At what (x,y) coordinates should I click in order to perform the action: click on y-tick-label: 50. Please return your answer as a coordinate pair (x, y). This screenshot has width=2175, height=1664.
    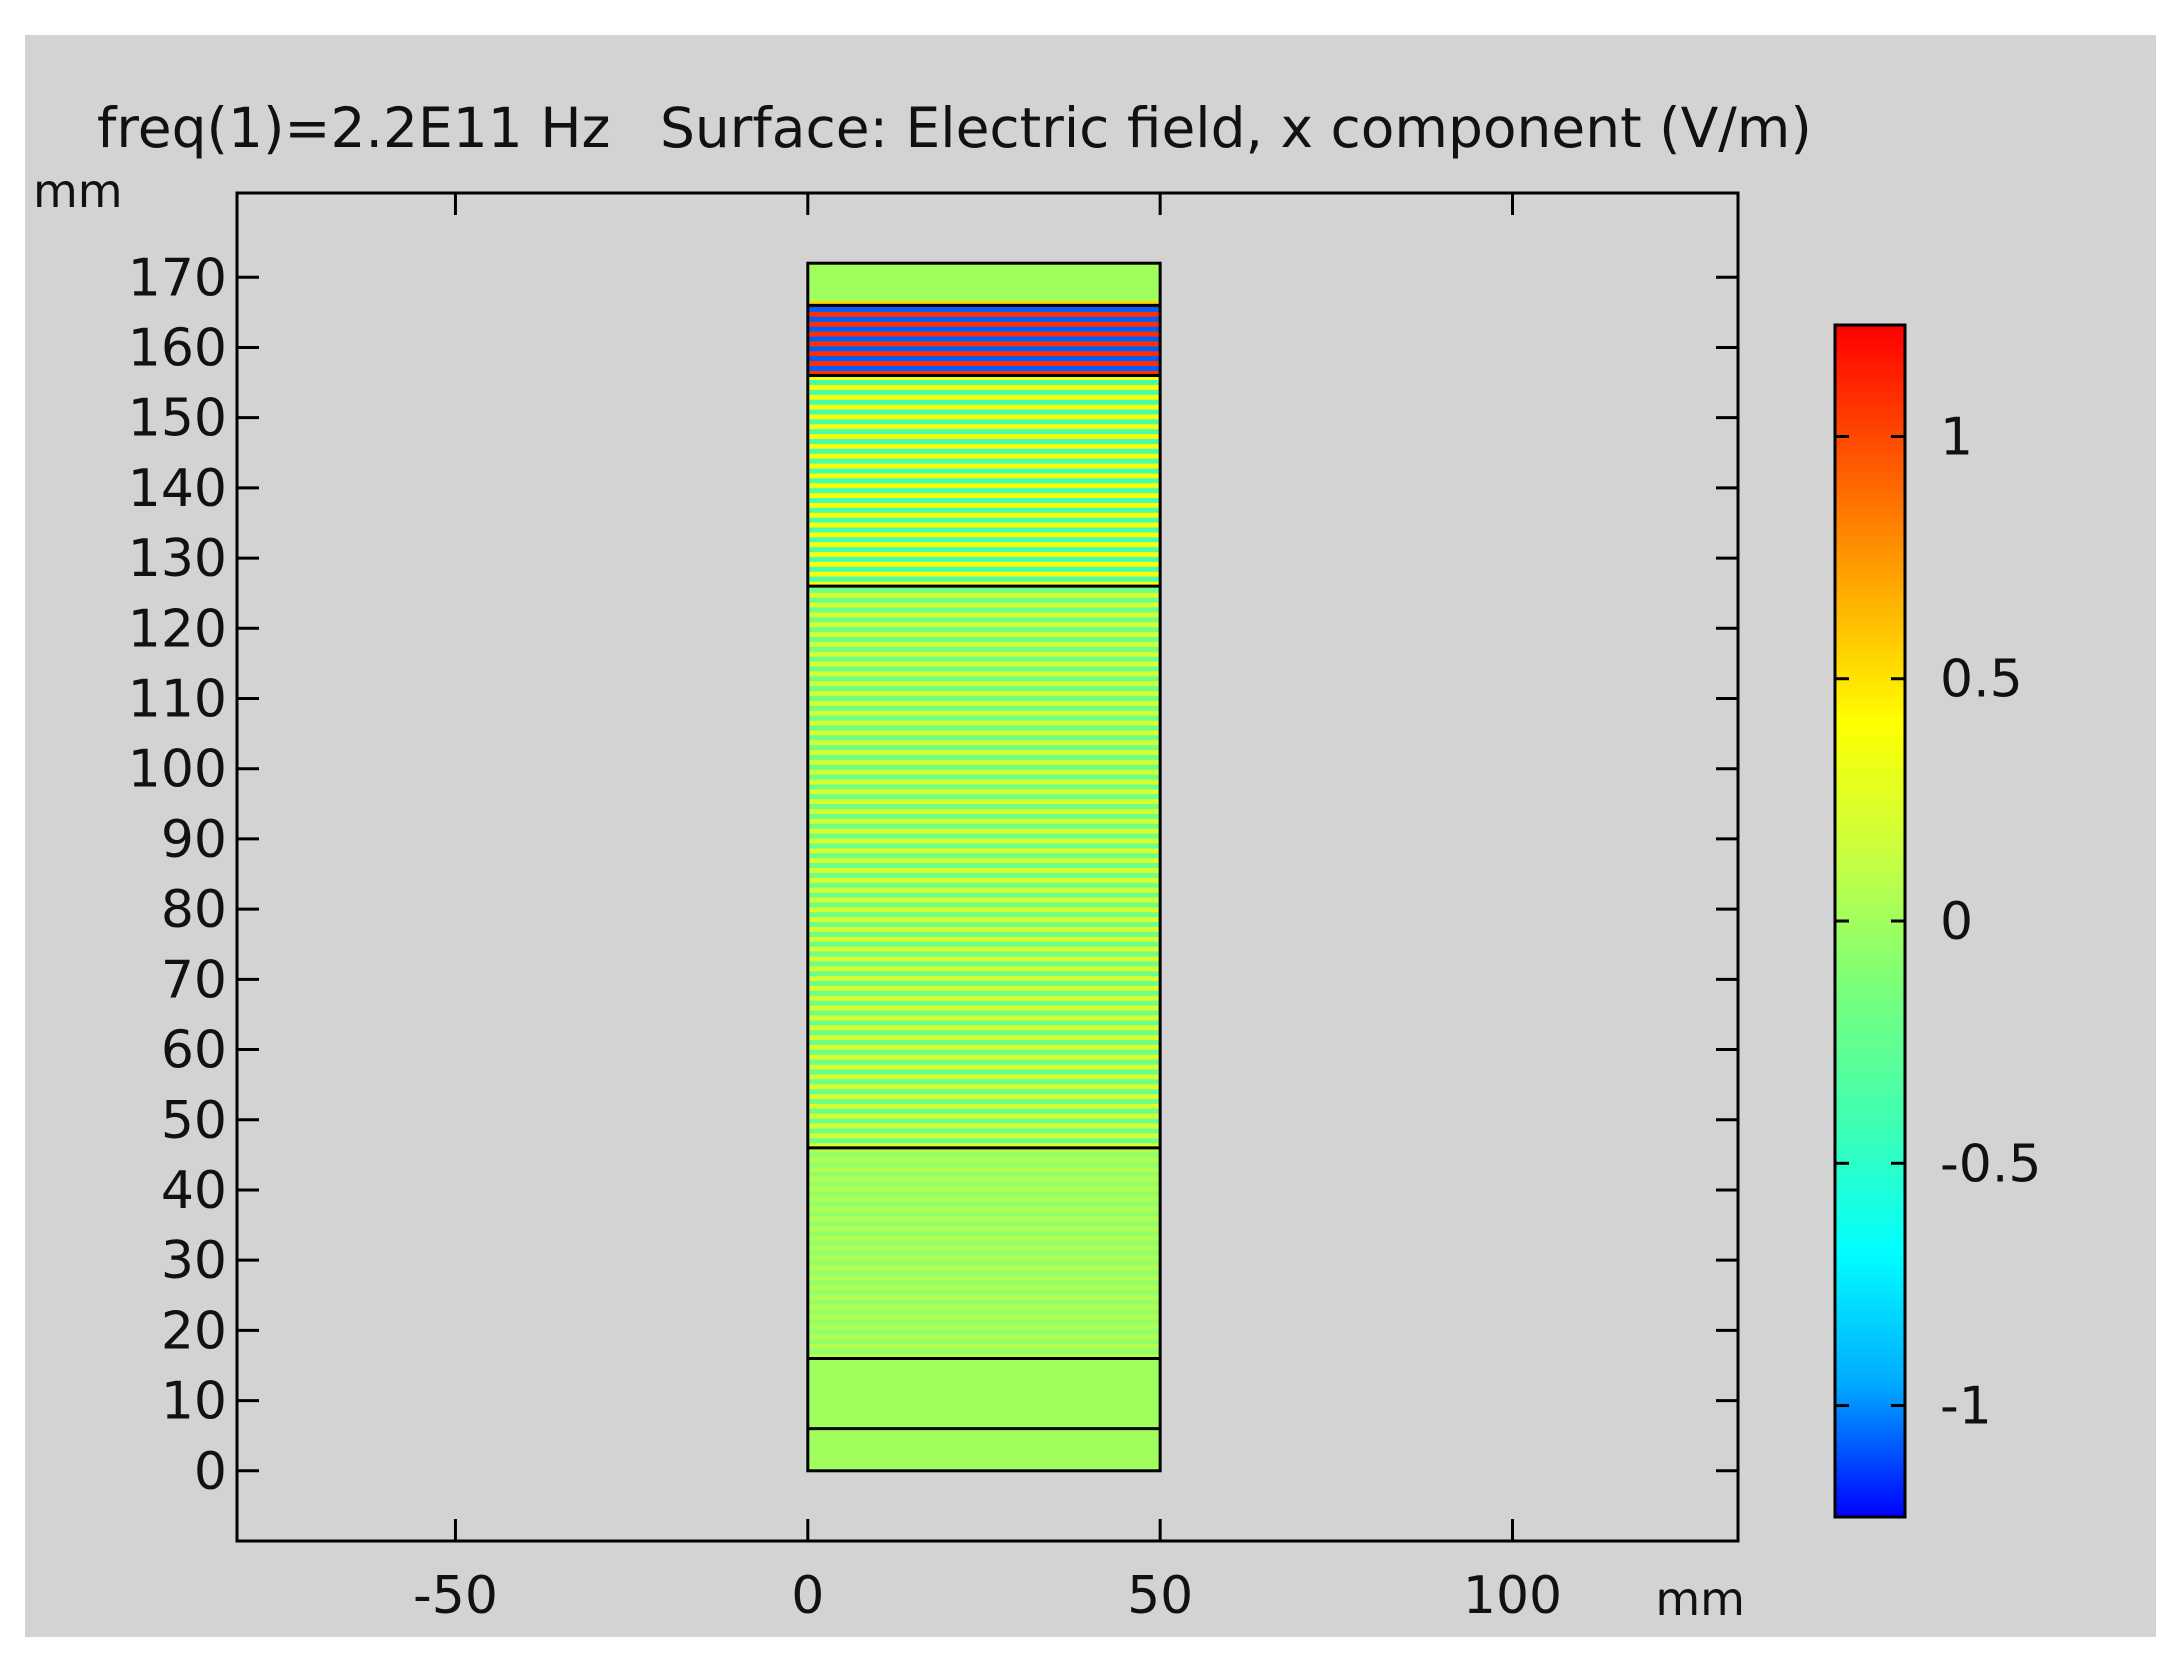
    Looking at the image, I should click on (194, 1121).